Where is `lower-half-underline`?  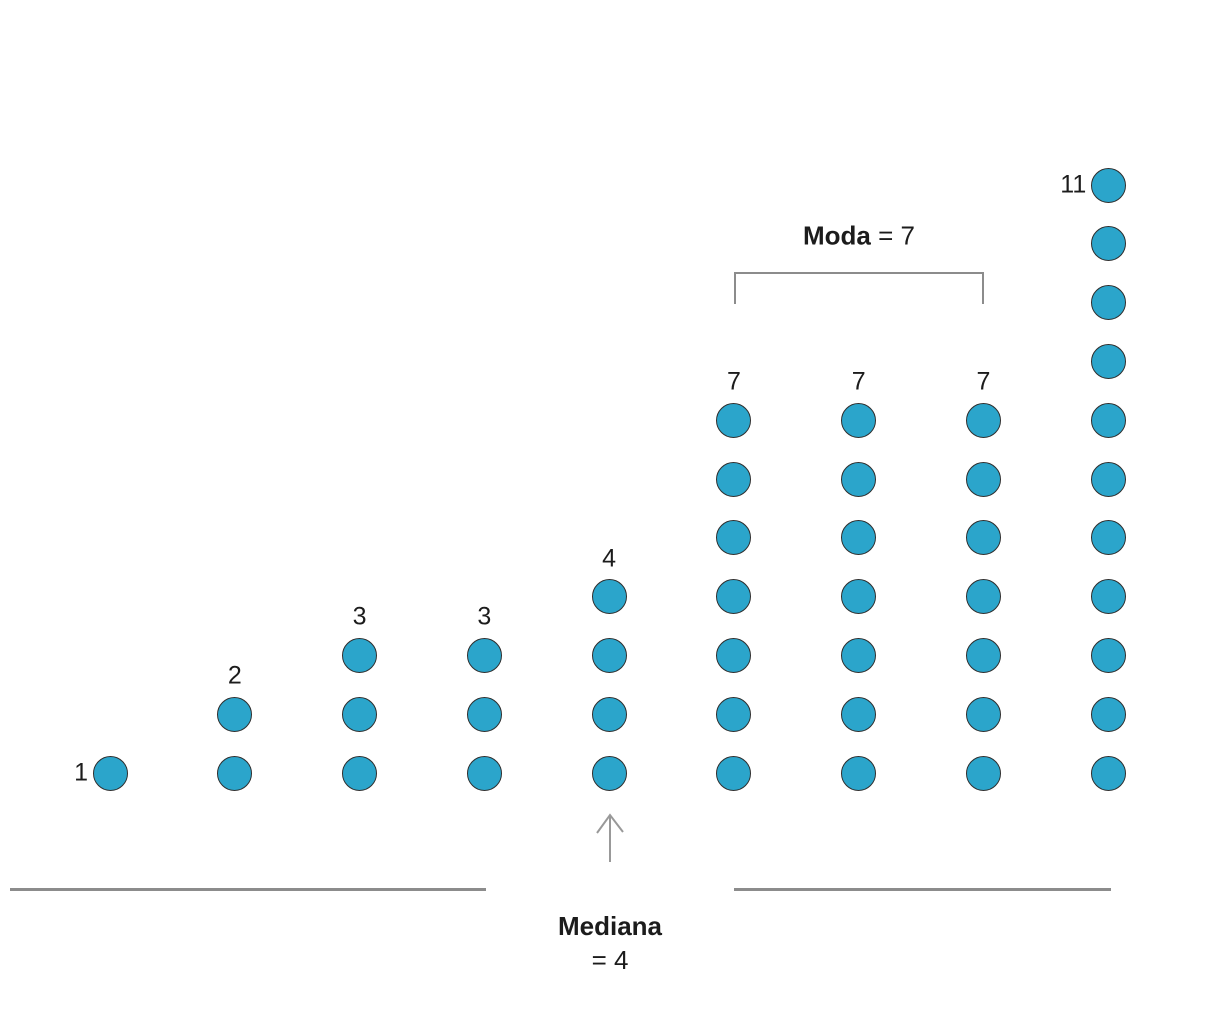 lower-half-underline is located at coordinates (248, 889).